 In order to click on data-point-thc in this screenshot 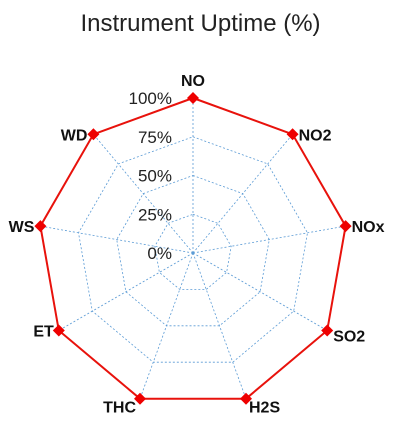, I will do `click(140, 398)`.